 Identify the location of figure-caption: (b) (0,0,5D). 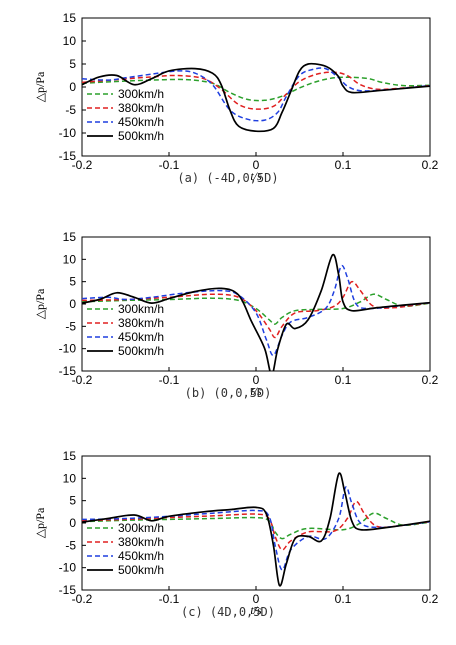
(228, 393).